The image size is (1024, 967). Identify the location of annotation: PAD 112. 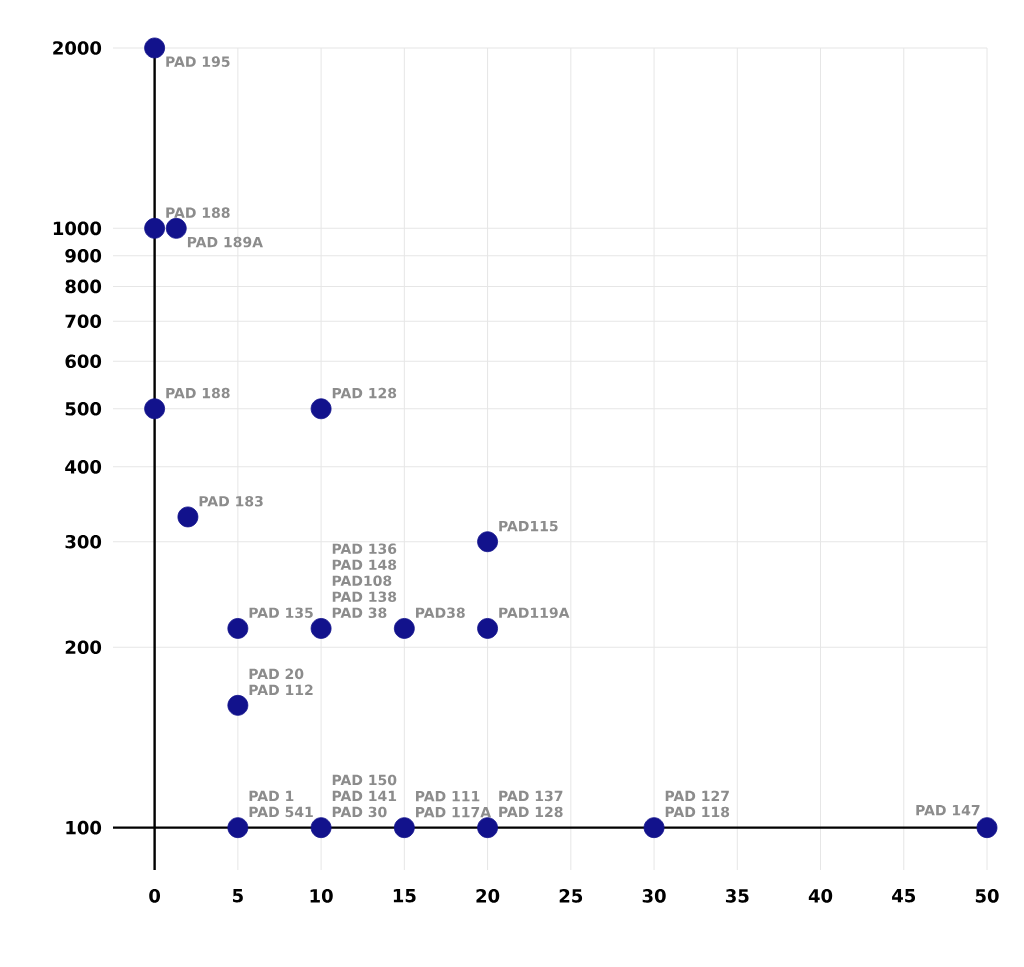
(281, 689).